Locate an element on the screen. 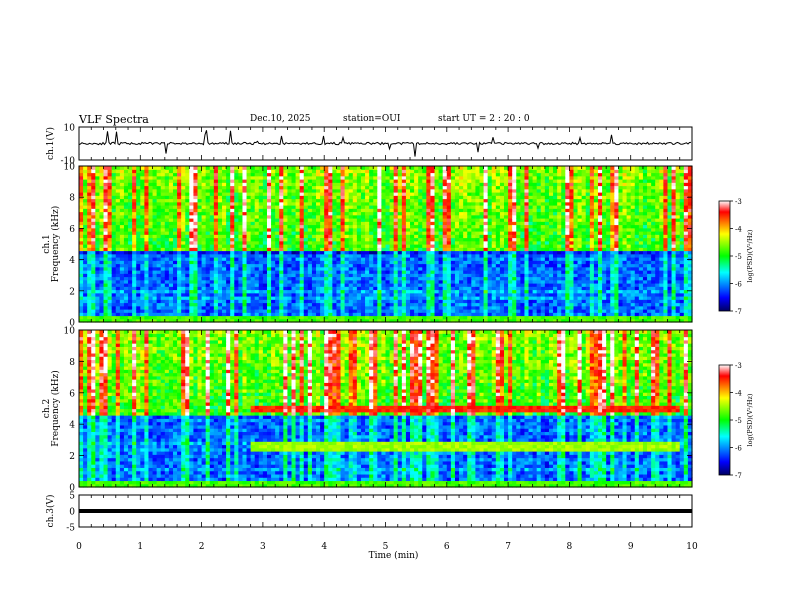 The height and width of the screenshot is (612, 792). start-ut-label: start UT = 2 : 20 : 0 is located at coordinates (484, 119).